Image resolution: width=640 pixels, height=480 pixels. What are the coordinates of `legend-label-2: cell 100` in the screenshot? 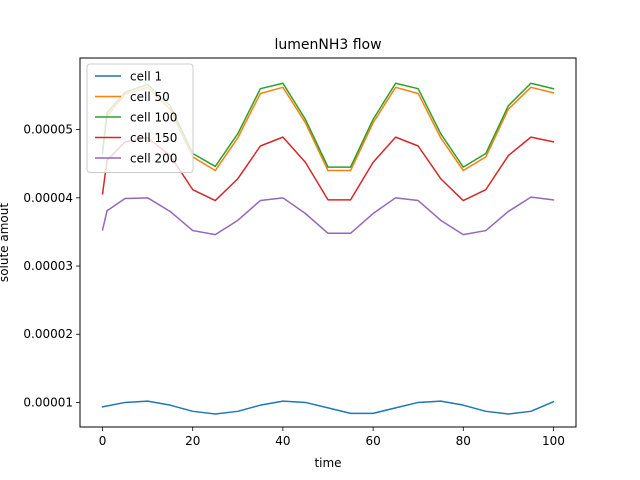 It's located at (153, 118).